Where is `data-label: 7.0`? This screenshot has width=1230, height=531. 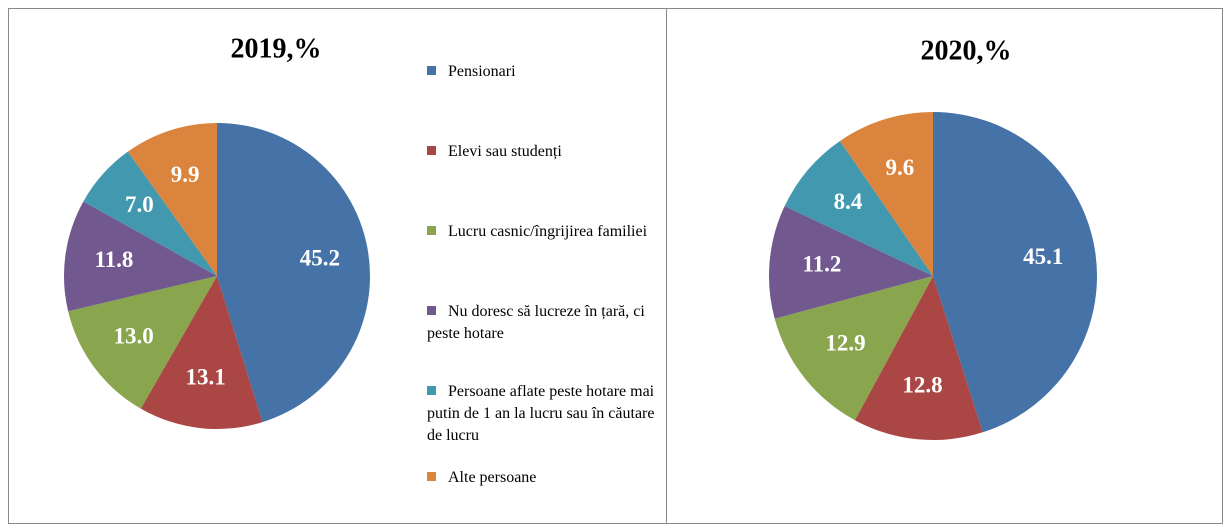 data-label: 7.0 is located at coordinates (139, 204).